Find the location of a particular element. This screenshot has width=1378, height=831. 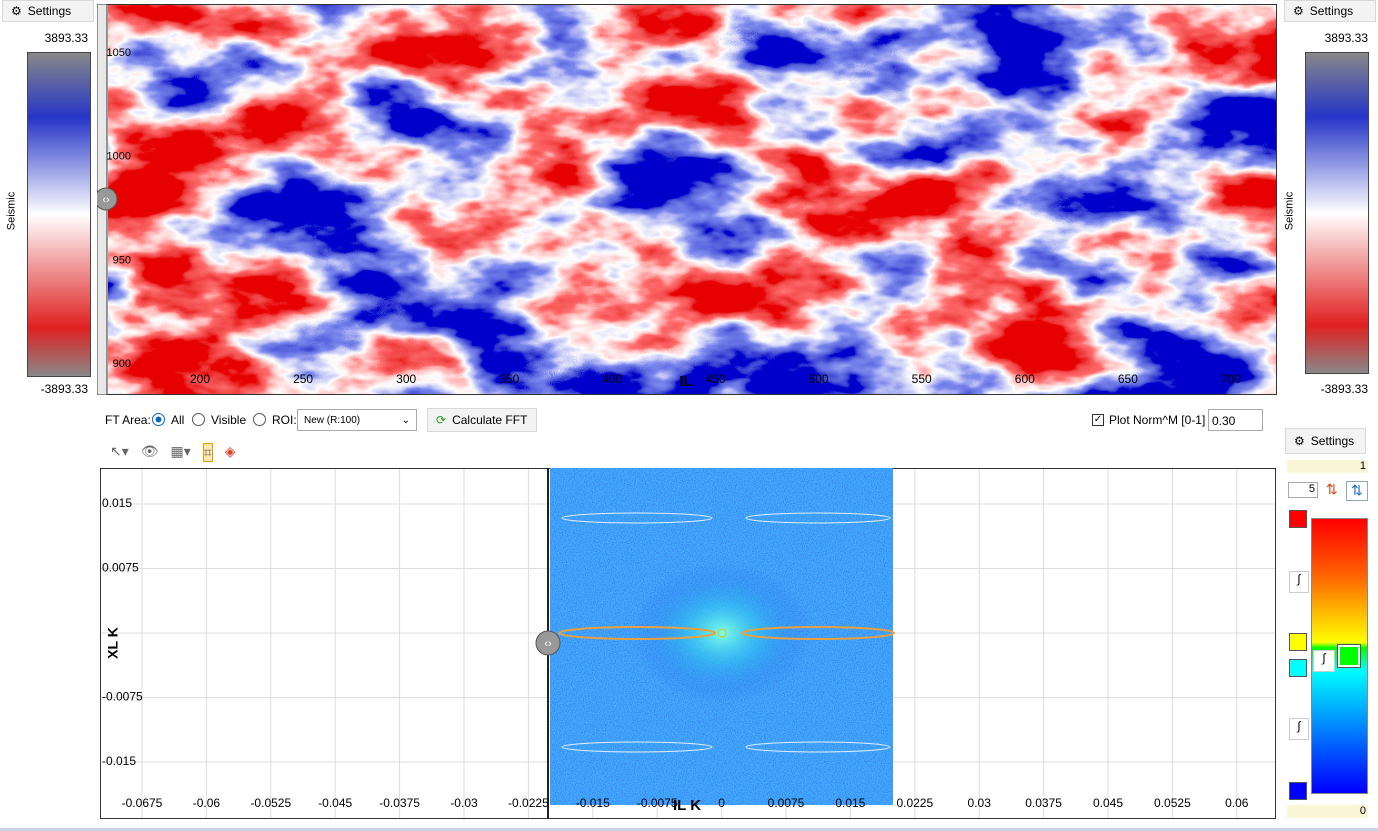

x-tick-label: 0.03 is located at coordinates (980, 803).